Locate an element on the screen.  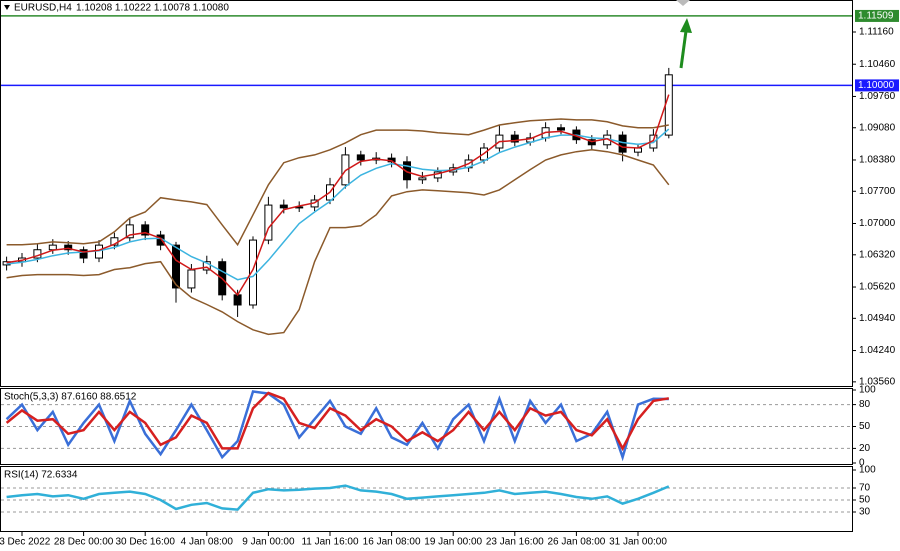
level-label: 1.10000 is located at coordinates (876, 85).